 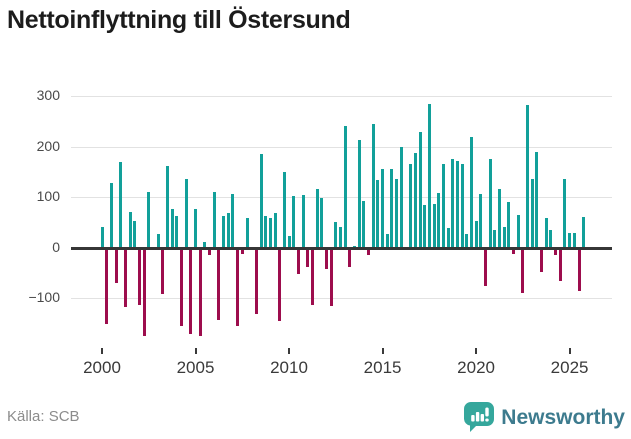 I want to click on gridline--100, so click(x=341, y=298).